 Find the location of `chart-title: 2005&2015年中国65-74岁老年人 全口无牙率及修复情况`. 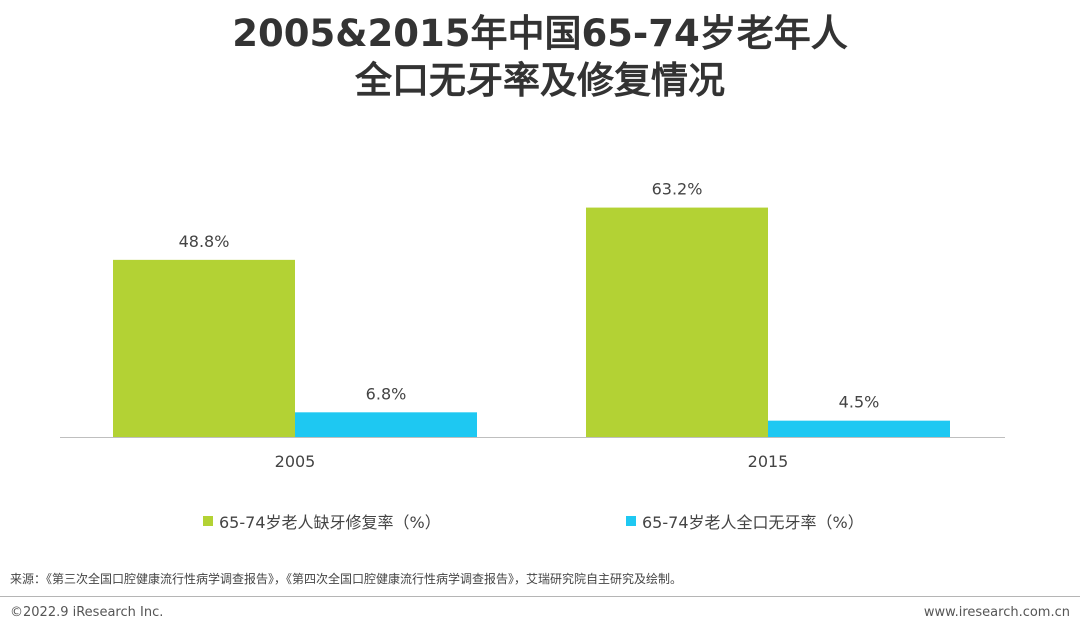

chart-title: 2005&2015年中国65-74岁老年人 全口无牙率及修复情况 is located at coordinates (540, 57).